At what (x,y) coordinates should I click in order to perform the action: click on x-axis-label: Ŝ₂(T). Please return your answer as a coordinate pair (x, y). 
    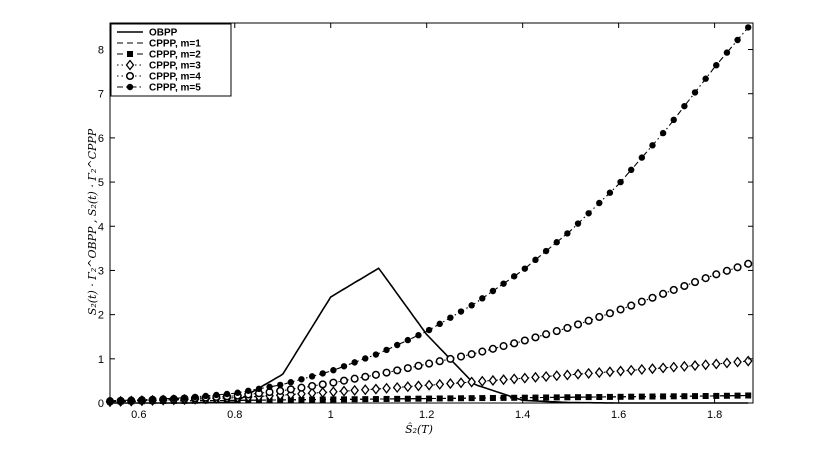
    Looking at the image, I should click on (419, 429).